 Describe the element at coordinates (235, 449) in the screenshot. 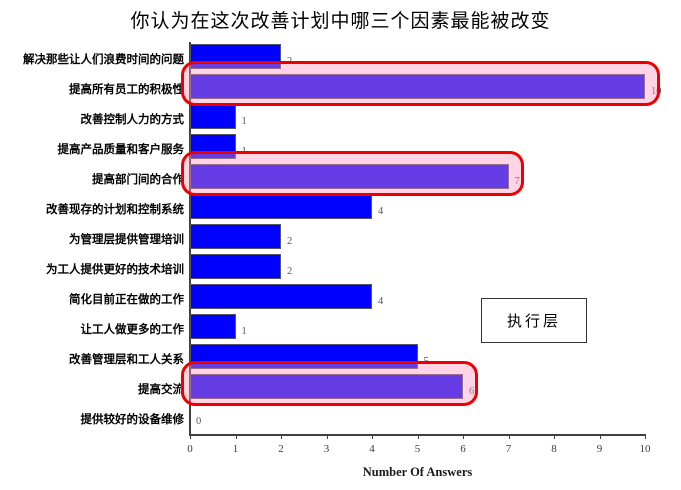

I see `x-tick-label: 1` at that location.